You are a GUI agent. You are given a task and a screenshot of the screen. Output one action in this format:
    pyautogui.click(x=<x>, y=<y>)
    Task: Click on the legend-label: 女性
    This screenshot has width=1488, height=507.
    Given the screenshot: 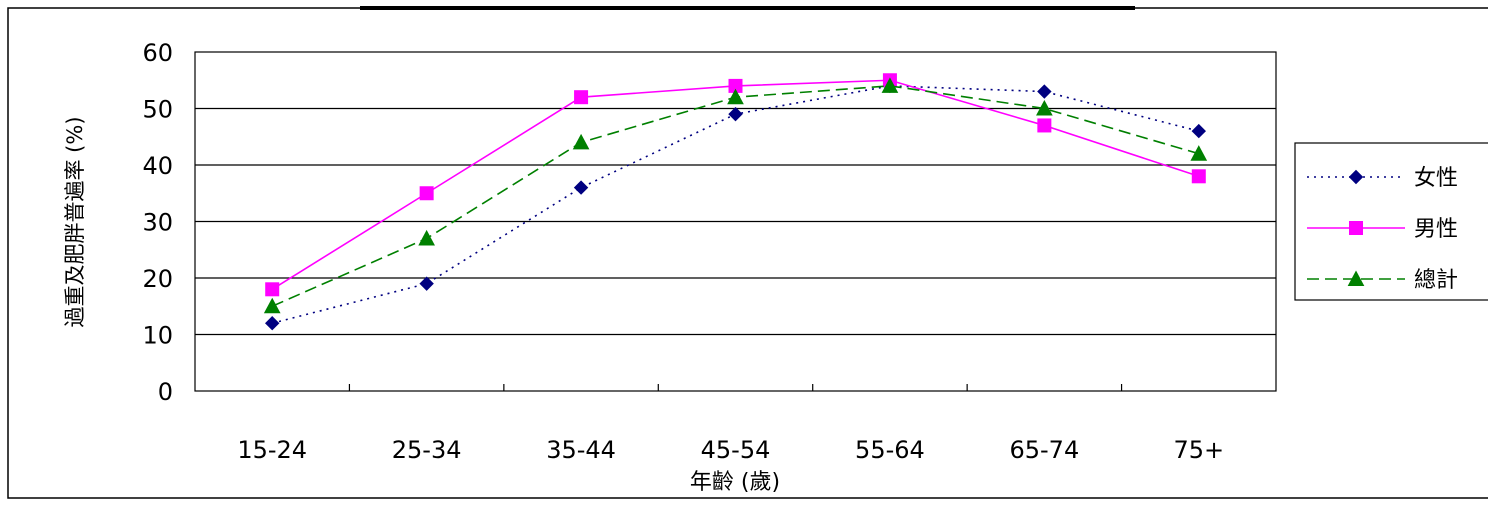 What is the action you would take?
    pyautogui.click(x=1436, y=178)
    